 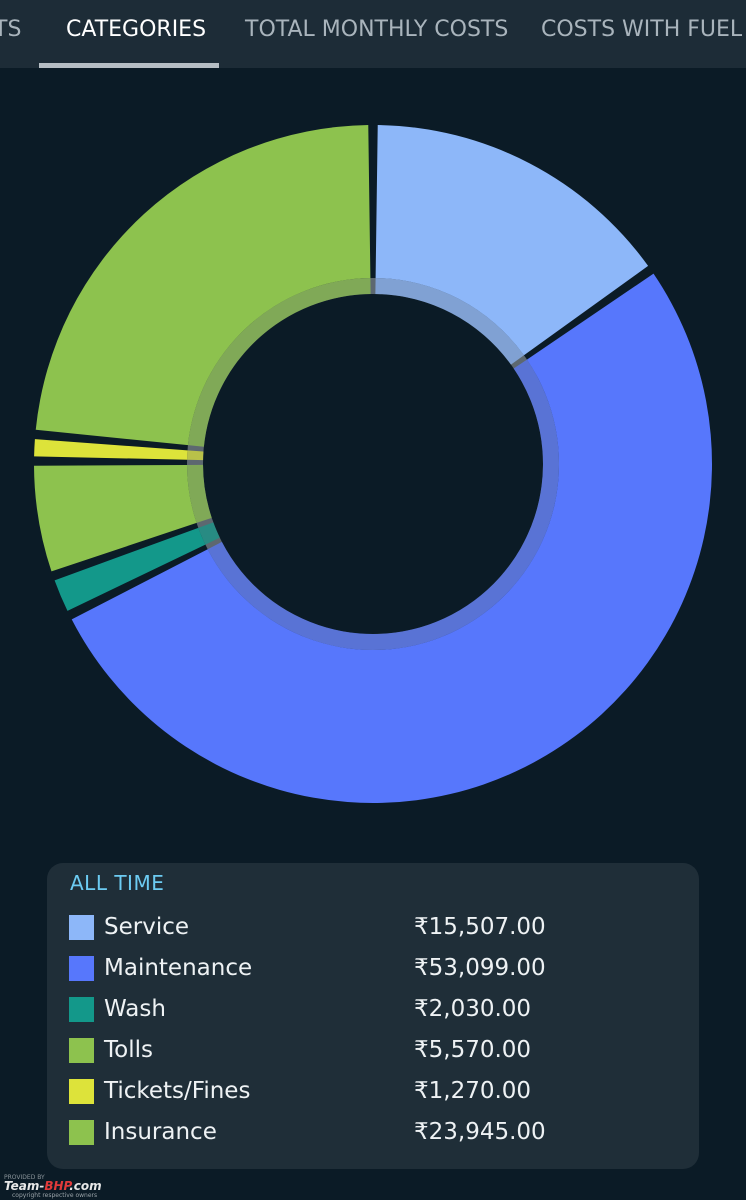 I want to click on legend-item-tolls: Tolls ₹5,570.00, so click(x=374, y=1050).